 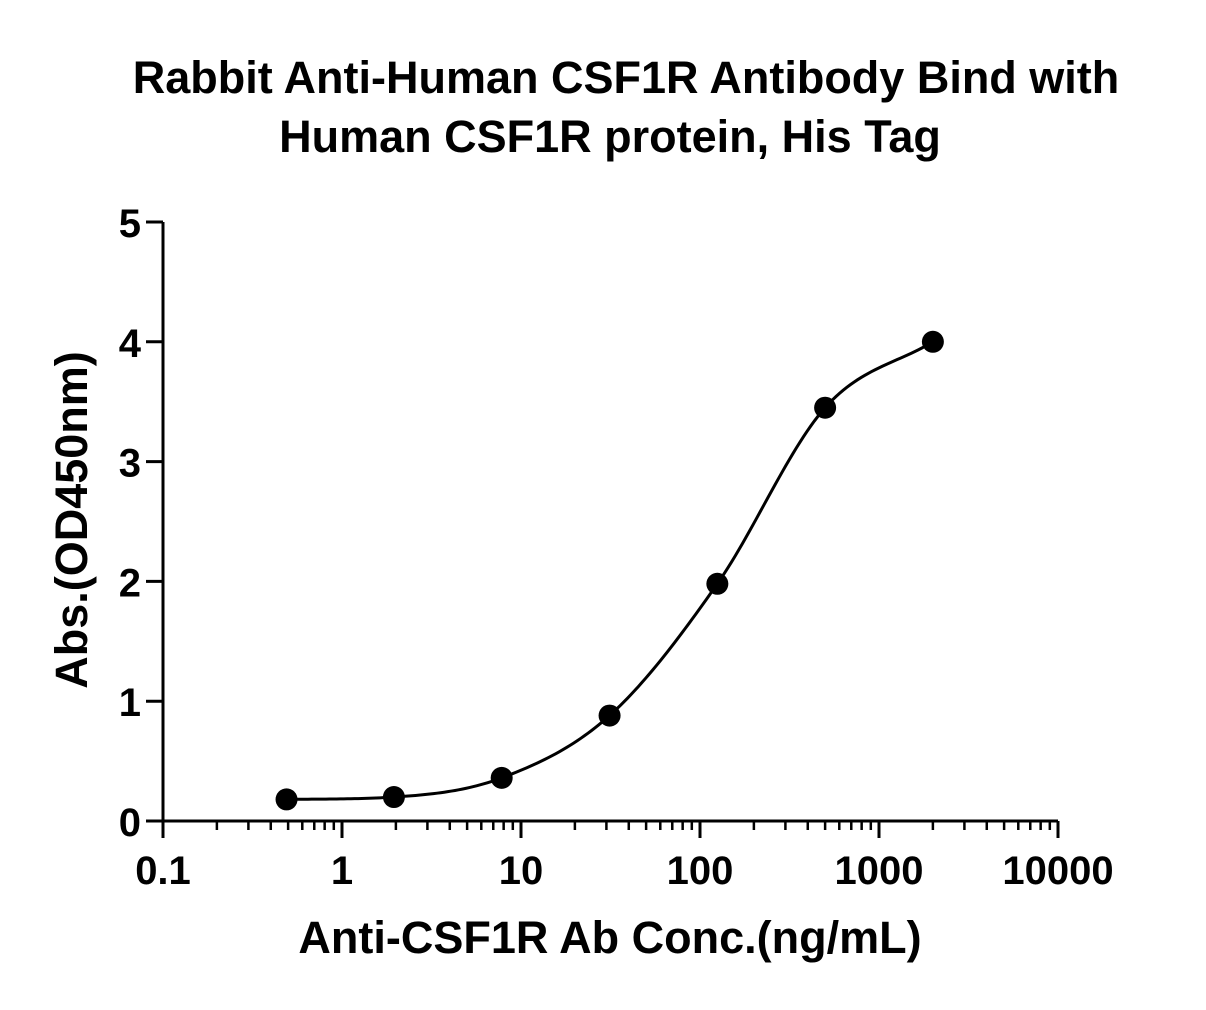 What do you see at coordinates (130, 464) in the screenshot?
I see `y-tick-label: 3` at bounding box center [130, 464].